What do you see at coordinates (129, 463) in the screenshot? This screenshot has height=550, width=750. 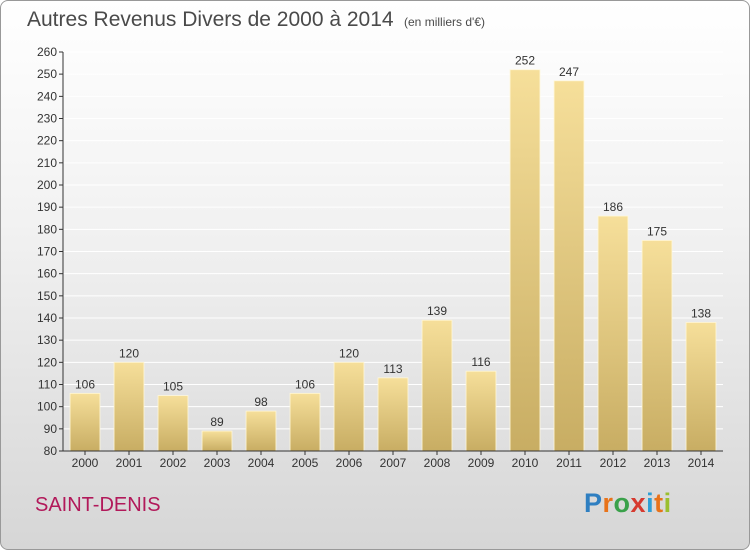 I see `x-tick-label: 2001` at bounding box center [129, 463].